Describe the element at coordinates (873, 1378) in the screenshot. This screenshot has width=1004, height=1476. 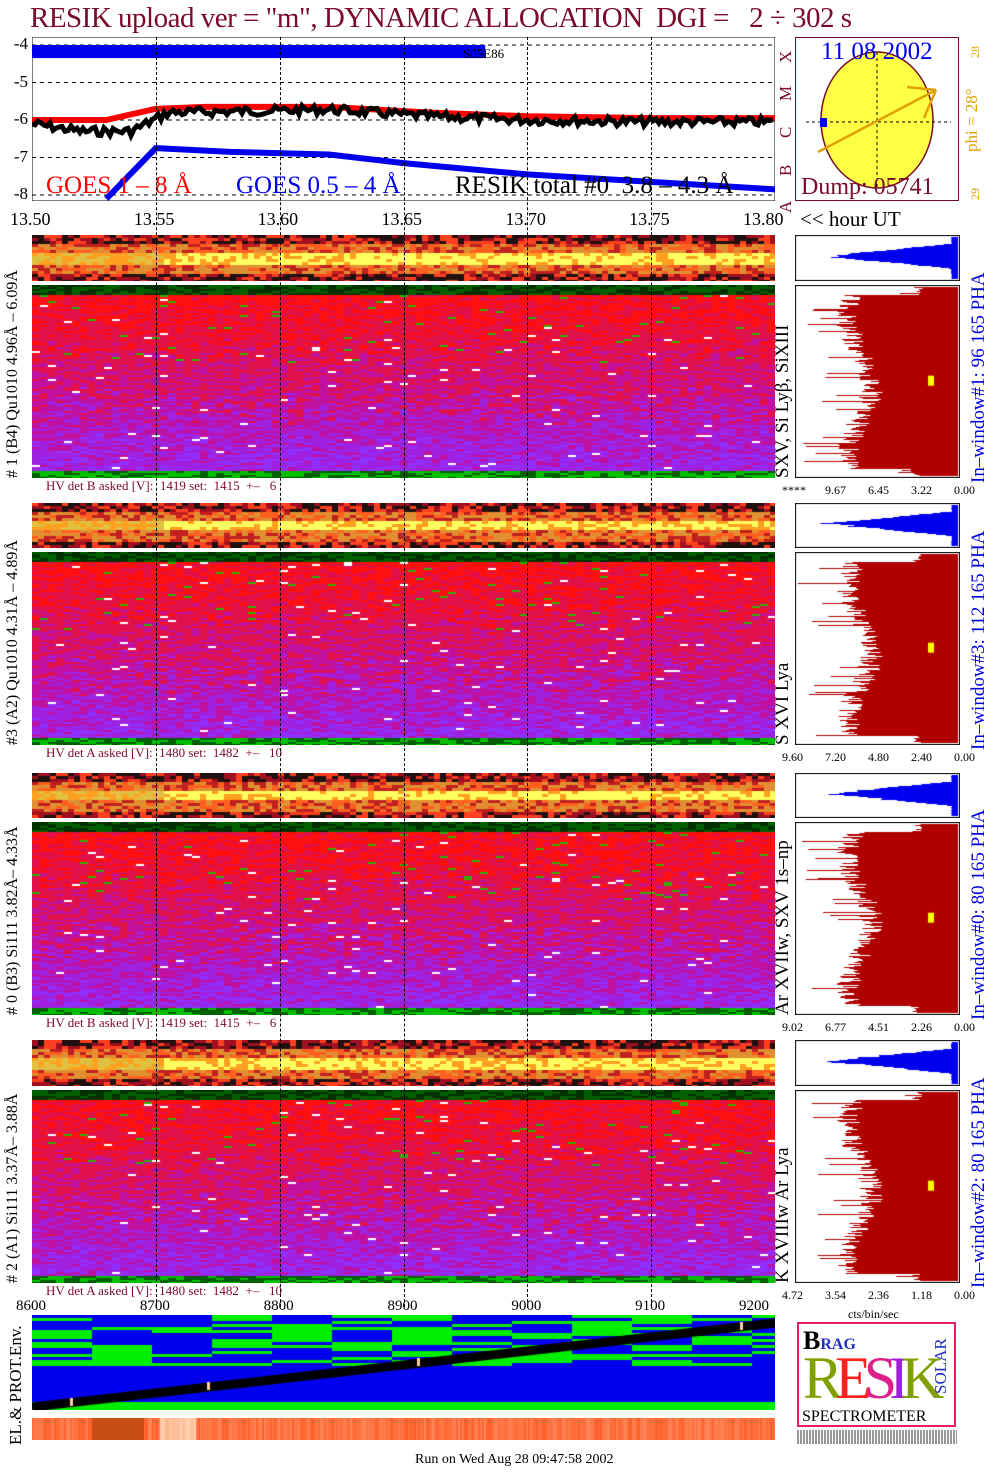
I see `logo-resik: RESIK` at that location.